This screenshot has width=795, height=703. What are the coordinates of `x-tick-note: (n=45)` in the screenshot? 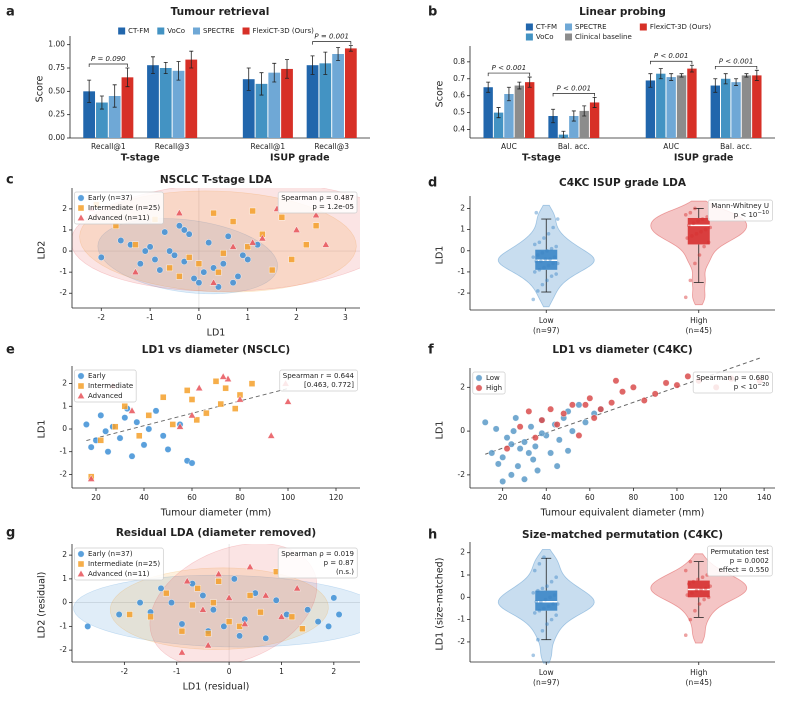 It's located at (699, 682).